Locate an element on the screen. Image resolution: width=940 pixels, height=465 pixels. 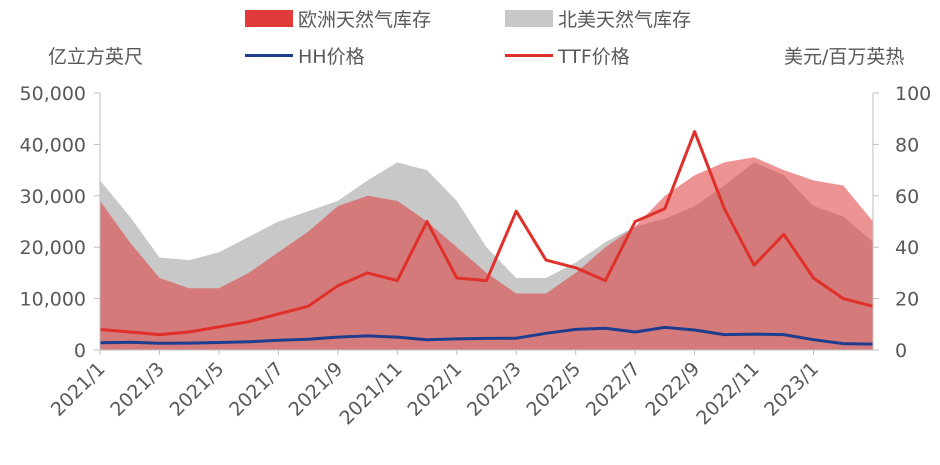
x-tick-label: 2021/3 is located at coordinates (137, 389).